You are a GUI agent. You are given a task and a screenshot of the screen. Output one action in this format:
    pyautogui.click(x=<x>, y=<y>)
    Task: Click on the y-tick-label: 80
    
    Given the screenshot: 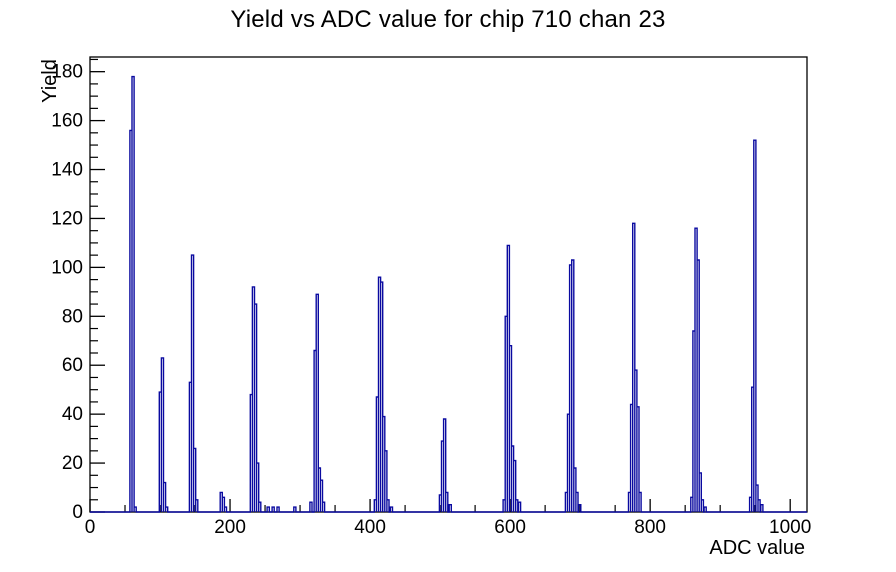 What is the action you would take?
    pyautogui.click(x=72, y=316)
    